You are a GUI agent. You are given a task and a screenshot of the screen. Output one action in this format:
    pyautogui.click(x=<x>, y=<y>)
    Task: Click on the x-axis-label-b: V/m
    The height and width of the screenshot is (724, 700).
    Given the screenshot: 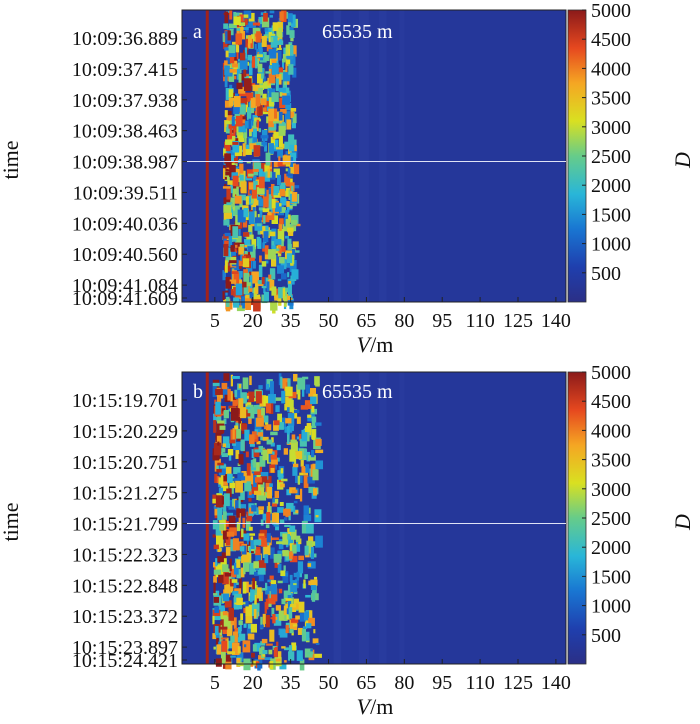 What is the action you would take?
    pyautogui.click(x=375, y=706)
    